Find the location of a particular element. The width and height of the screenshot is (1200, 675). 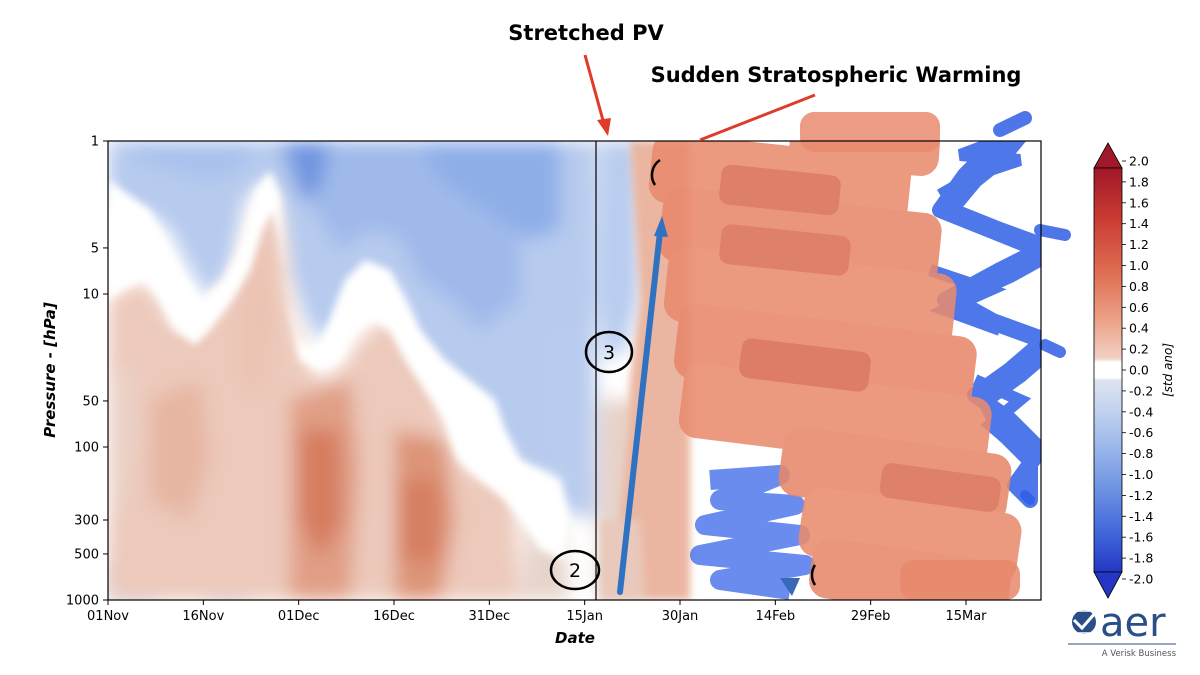

logo-tagline: A Verisk Business is located at coordinates (1139, 654).